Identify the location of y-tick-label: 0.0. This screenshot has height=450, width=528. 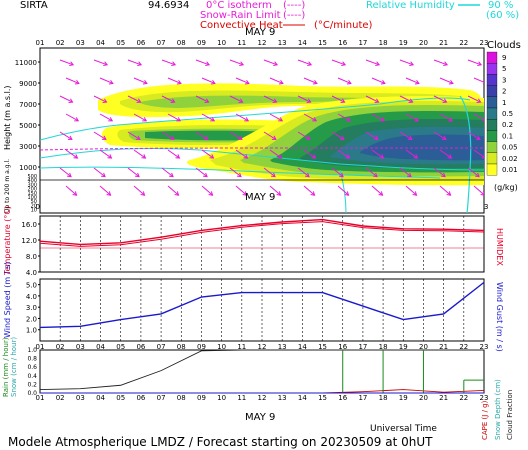
(32, 393).